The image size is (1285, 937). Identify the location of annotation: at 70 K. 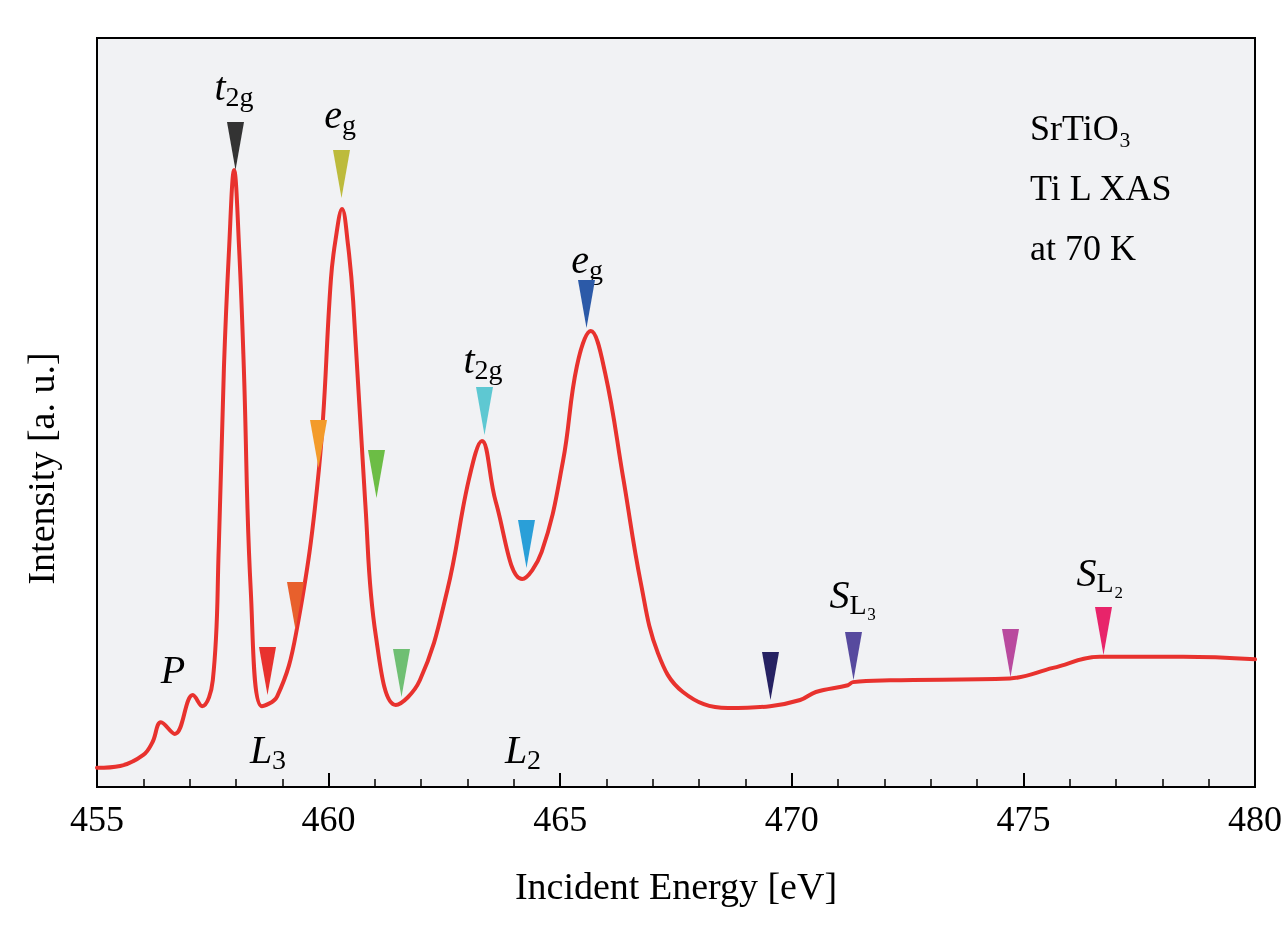
(1083, 248).